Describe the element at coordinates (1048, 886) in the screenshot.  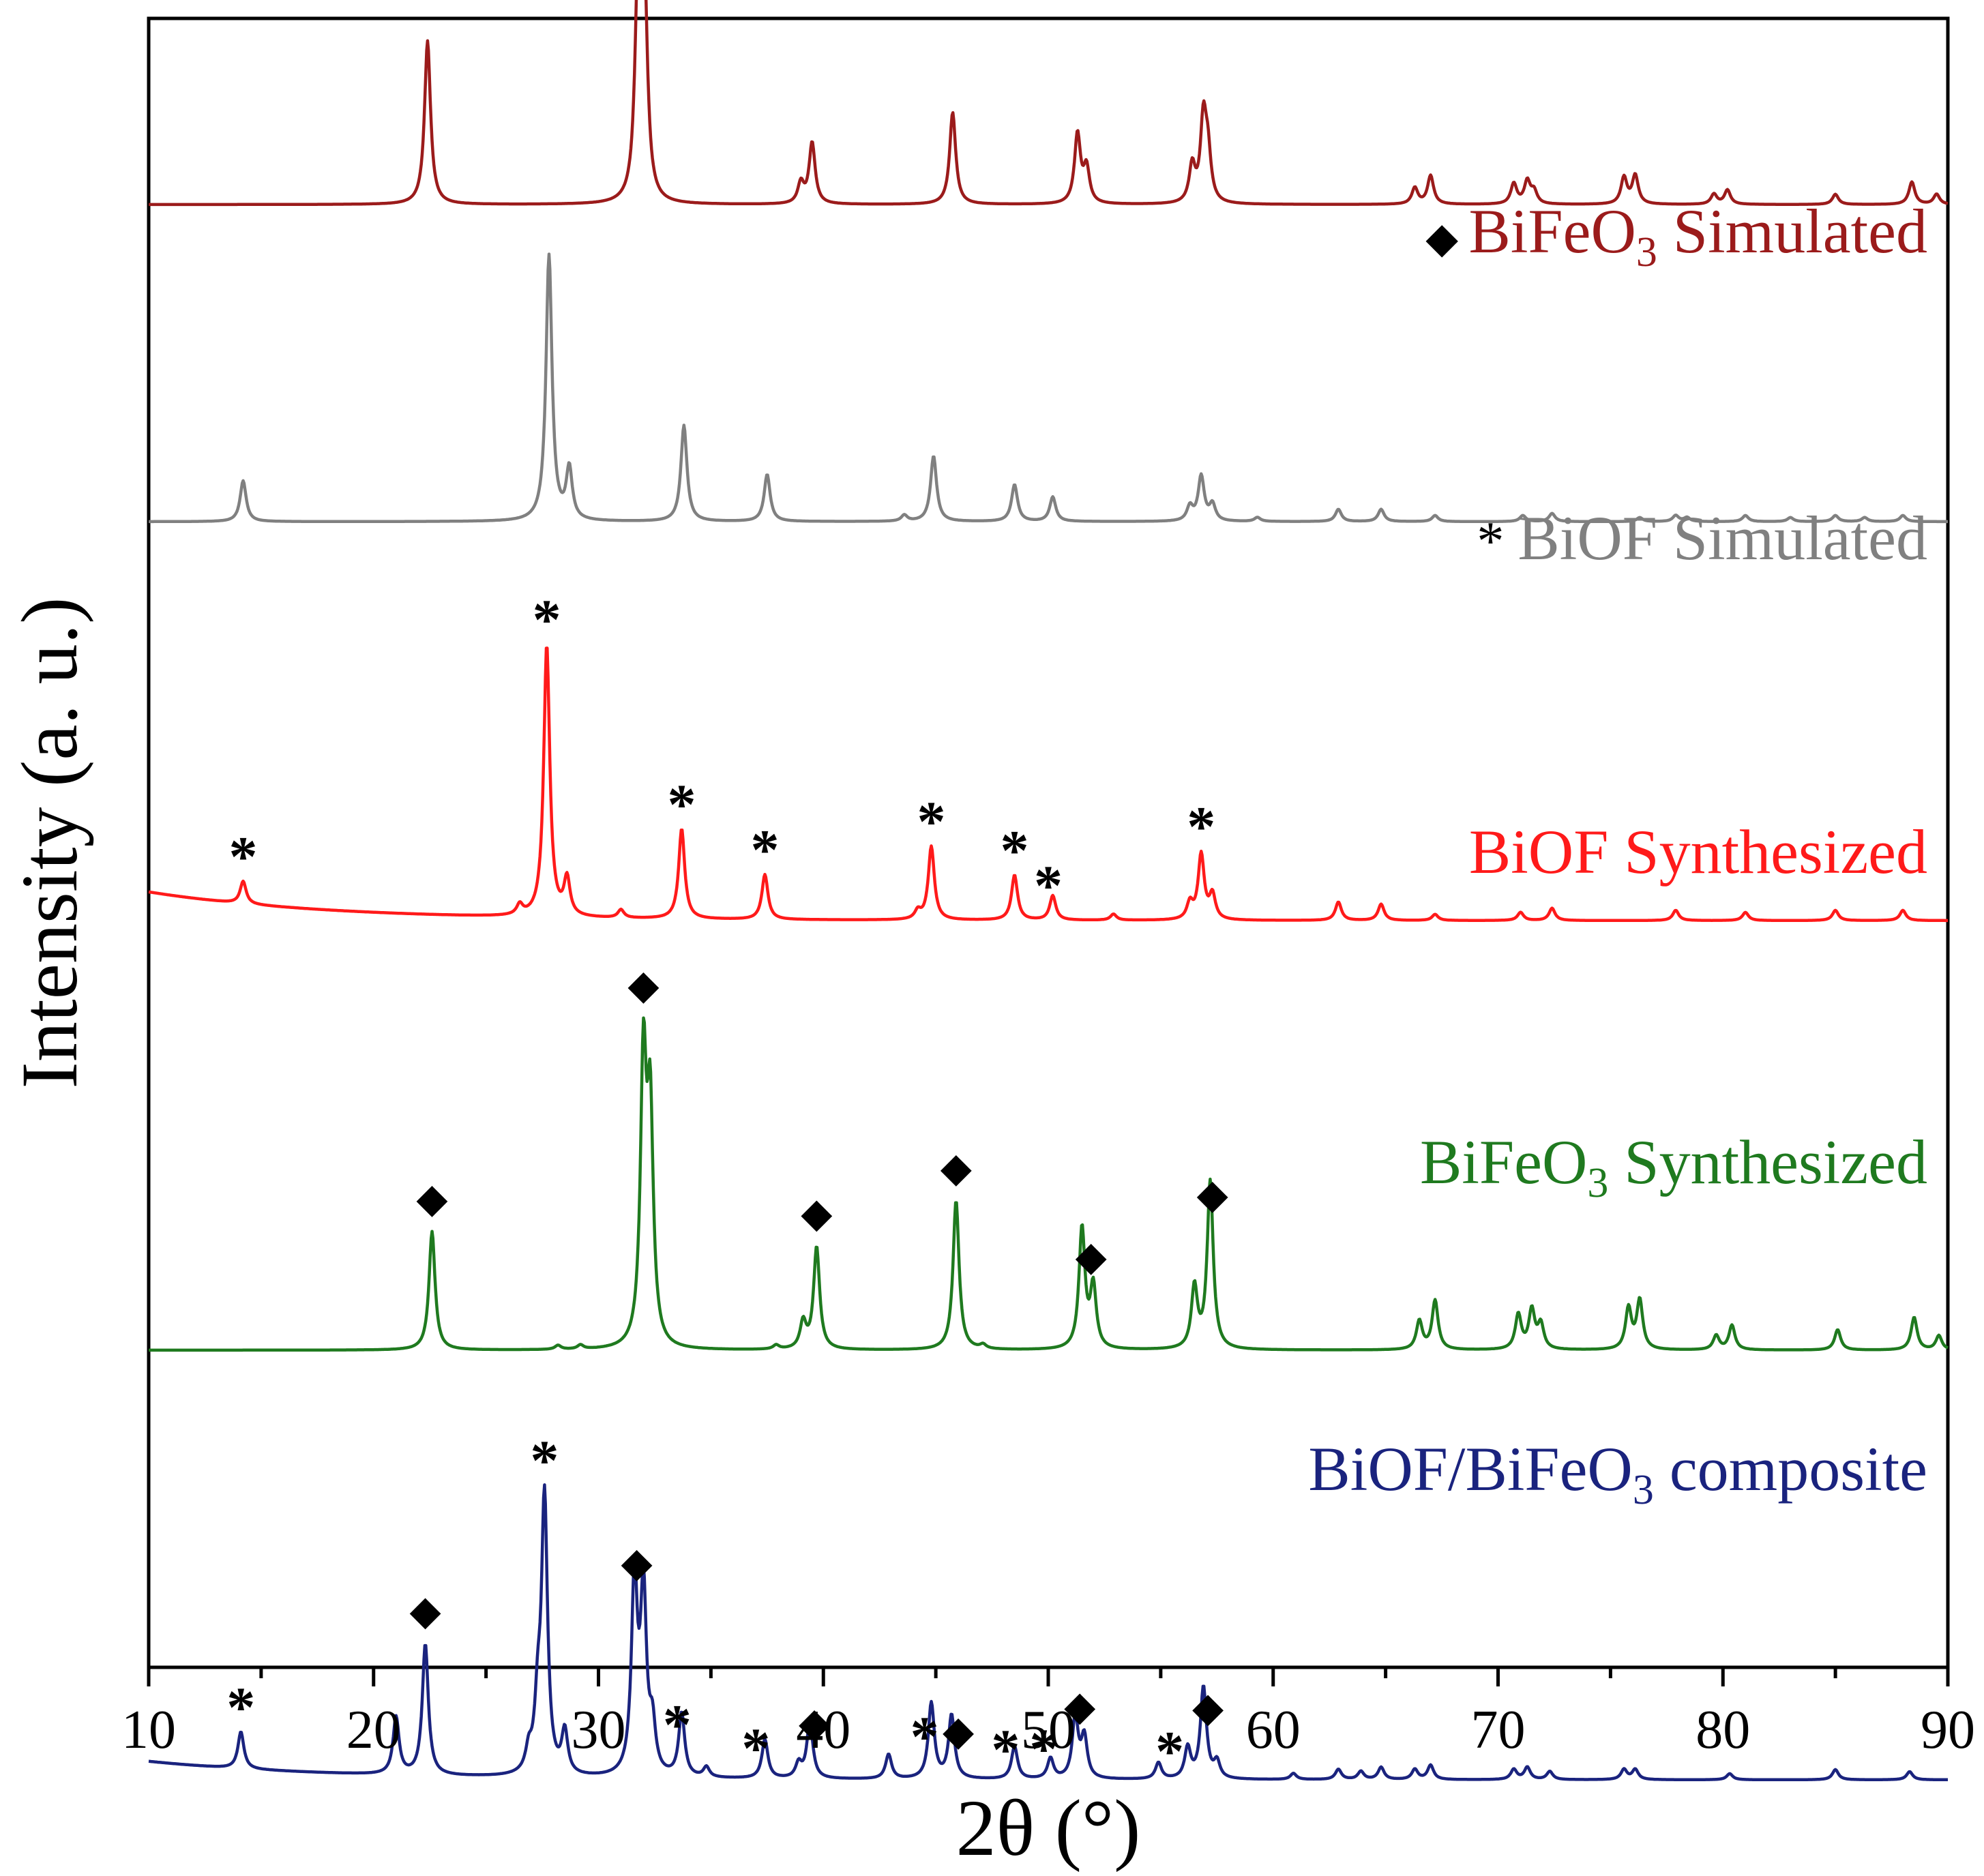
I see `peak-marker-biof-synthesized-6: *` at that location.